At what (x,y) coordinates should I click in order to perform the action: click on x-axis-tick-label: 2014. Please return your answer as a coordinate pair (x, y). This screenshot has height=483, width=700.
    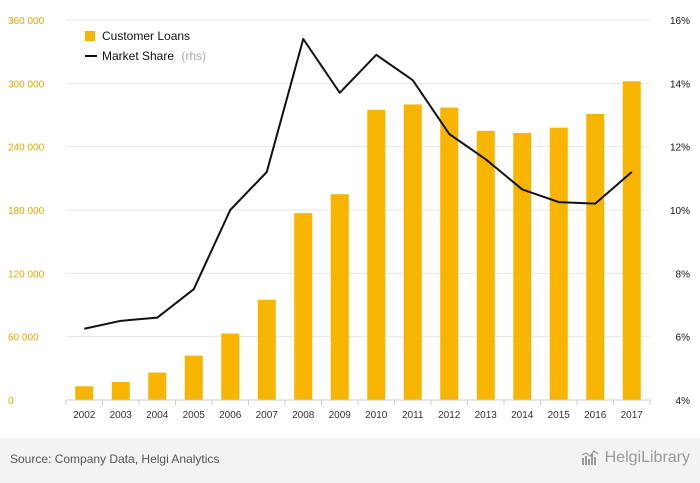
    Looking at the image, I should click on (522, 415).